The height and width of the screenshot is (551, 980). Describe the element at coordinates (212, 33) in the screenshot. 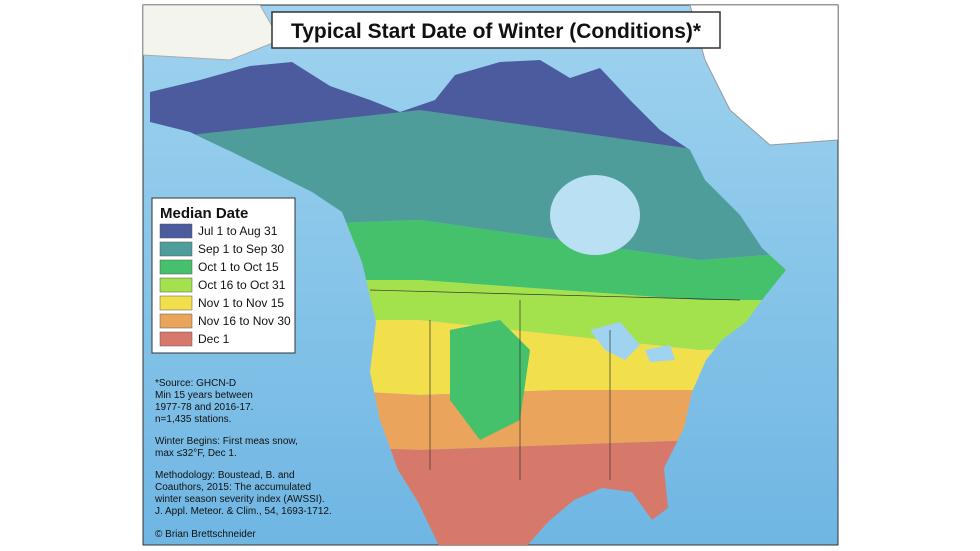

I see `siberia` at that location.